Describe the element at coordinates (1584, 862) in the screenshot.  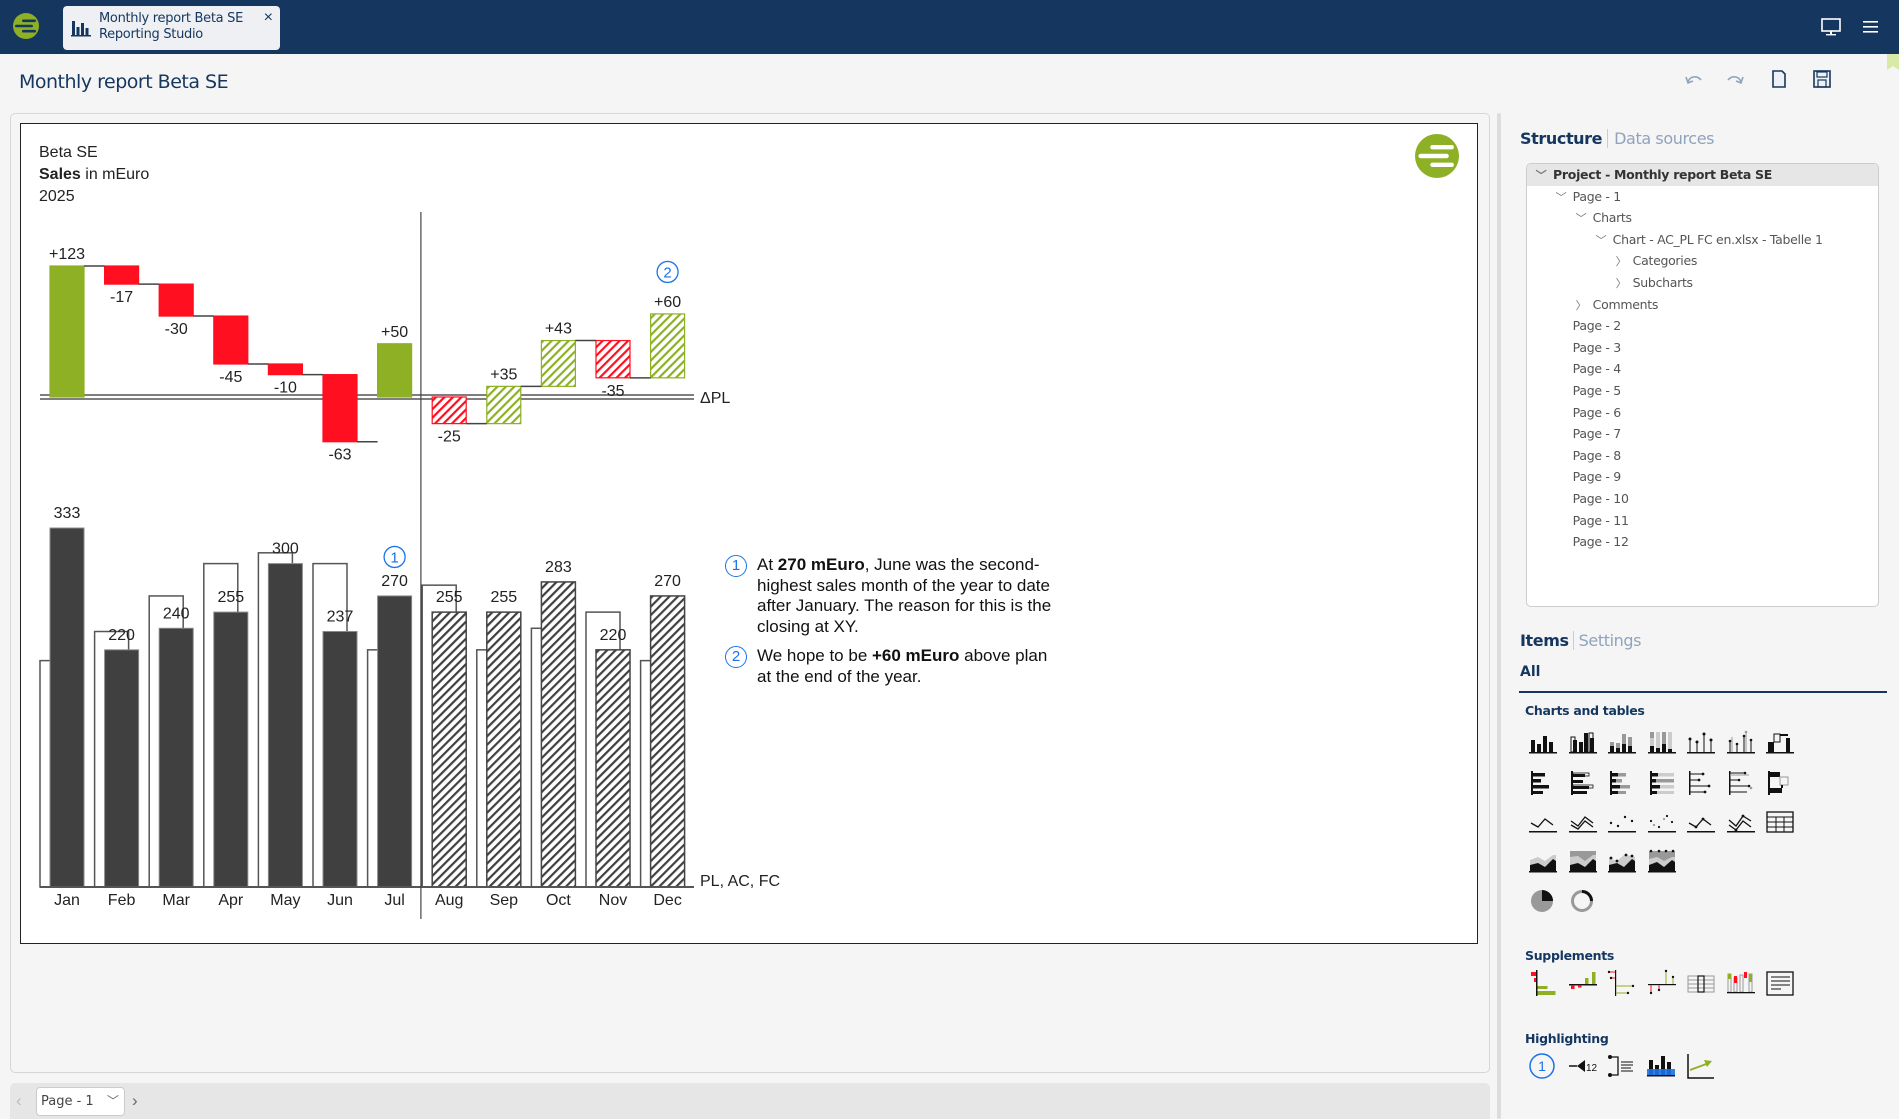
I see `area-stacked-icon` at that location.